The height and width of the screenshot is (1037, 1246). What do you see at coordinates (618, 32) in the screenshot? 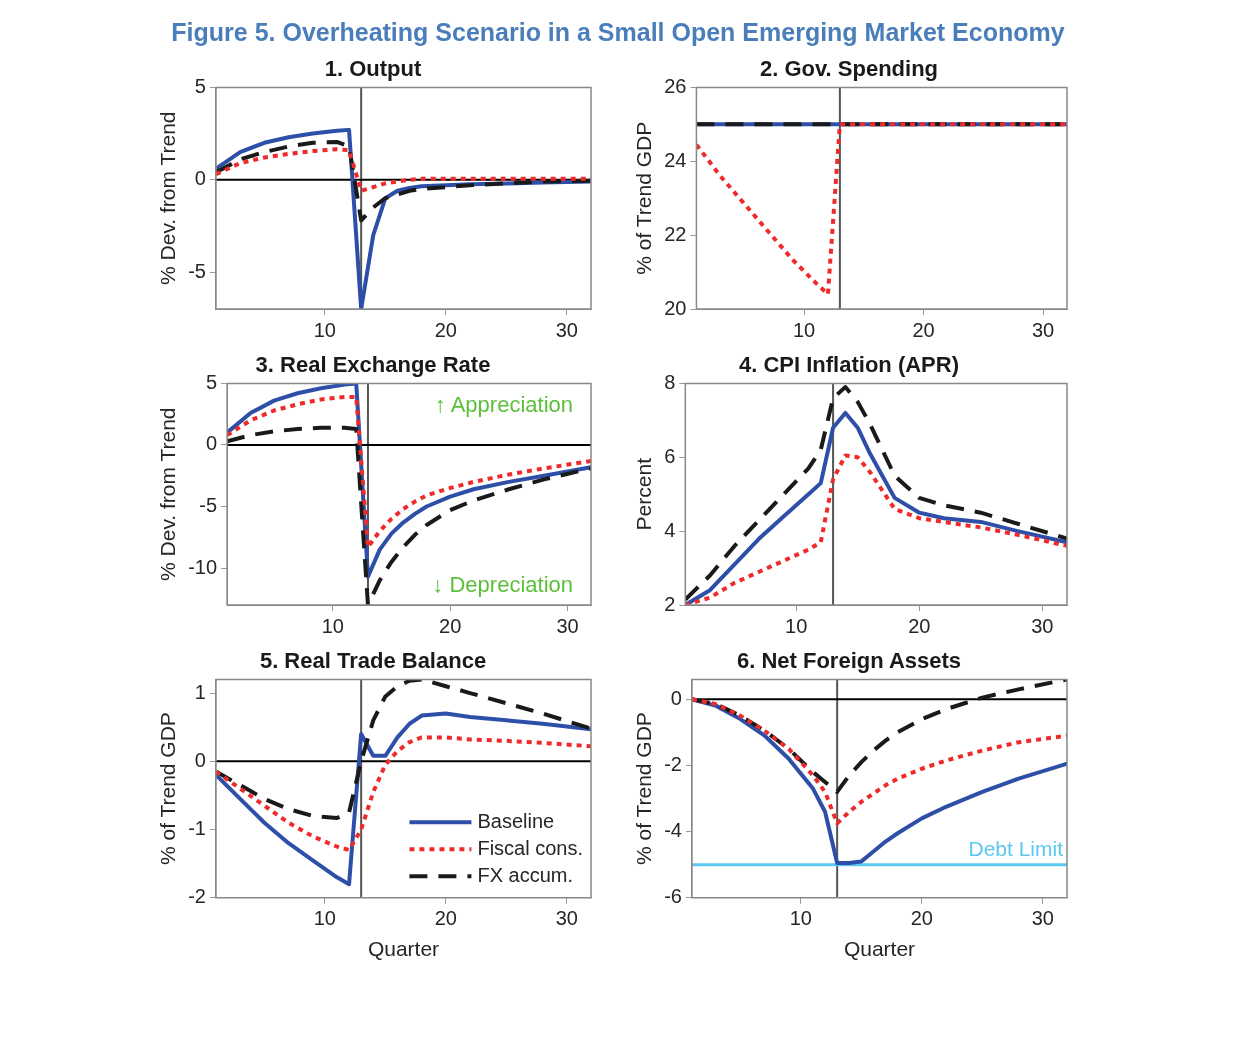
I see `text: Figure 5. Overheating Scenario in a Small Open Emerging Market Economy` at bounding box center [618, 32].